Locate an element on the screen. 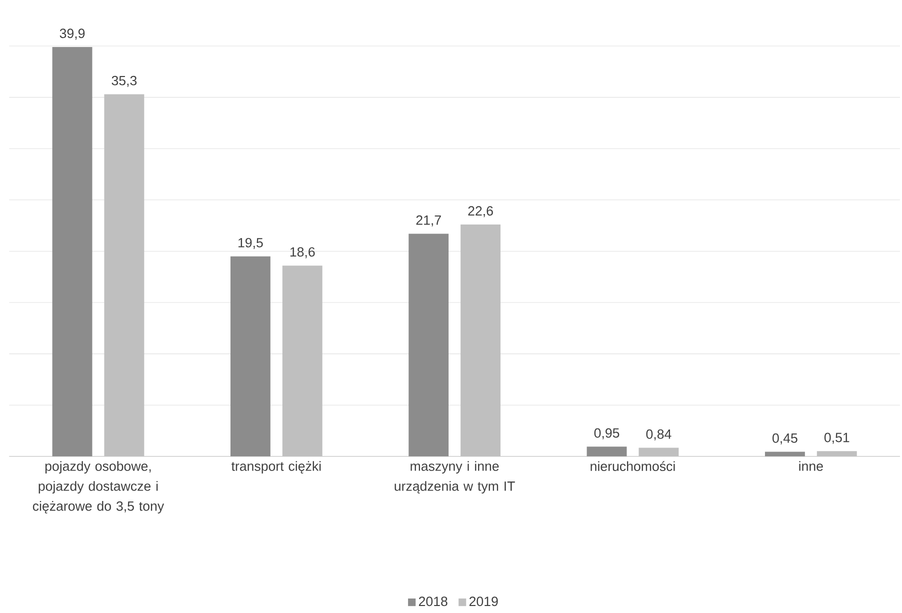 This screenshot has height=613, width=902. data-label: 0,84 is located at coordinates (659, 434).